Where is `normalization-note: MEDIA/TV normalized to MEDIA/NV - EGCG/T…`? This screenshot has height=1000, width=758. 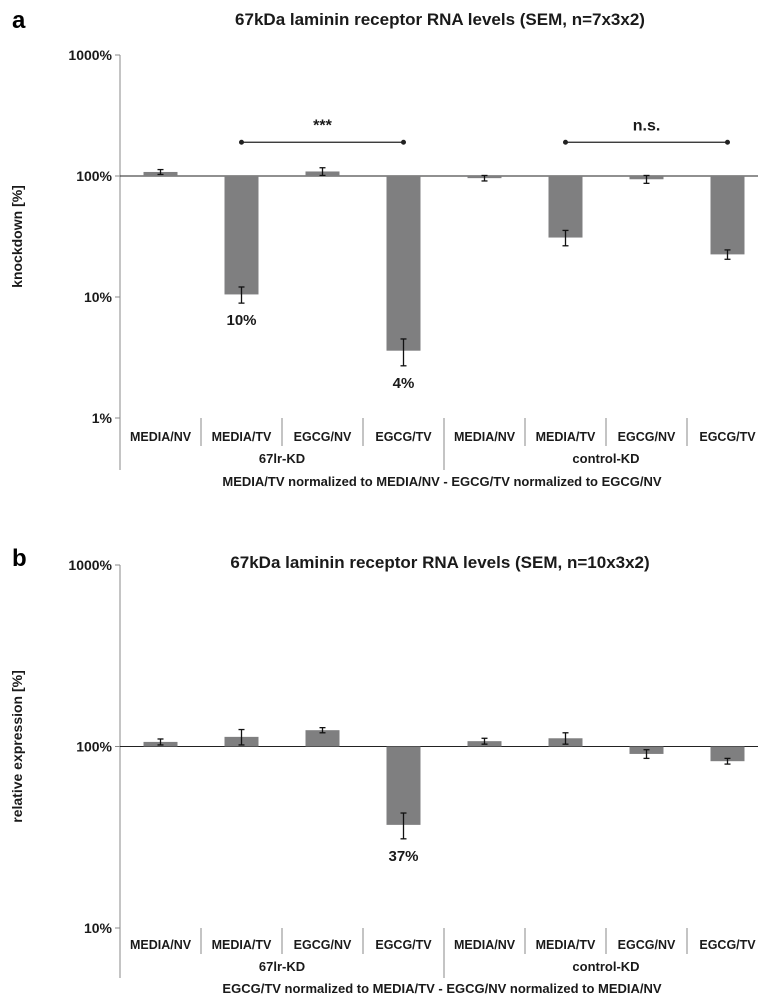
normalization-note: MEDIA/TV normalized to MEDIA/NV - EGCG/T… is located at coordinates (441, 481).